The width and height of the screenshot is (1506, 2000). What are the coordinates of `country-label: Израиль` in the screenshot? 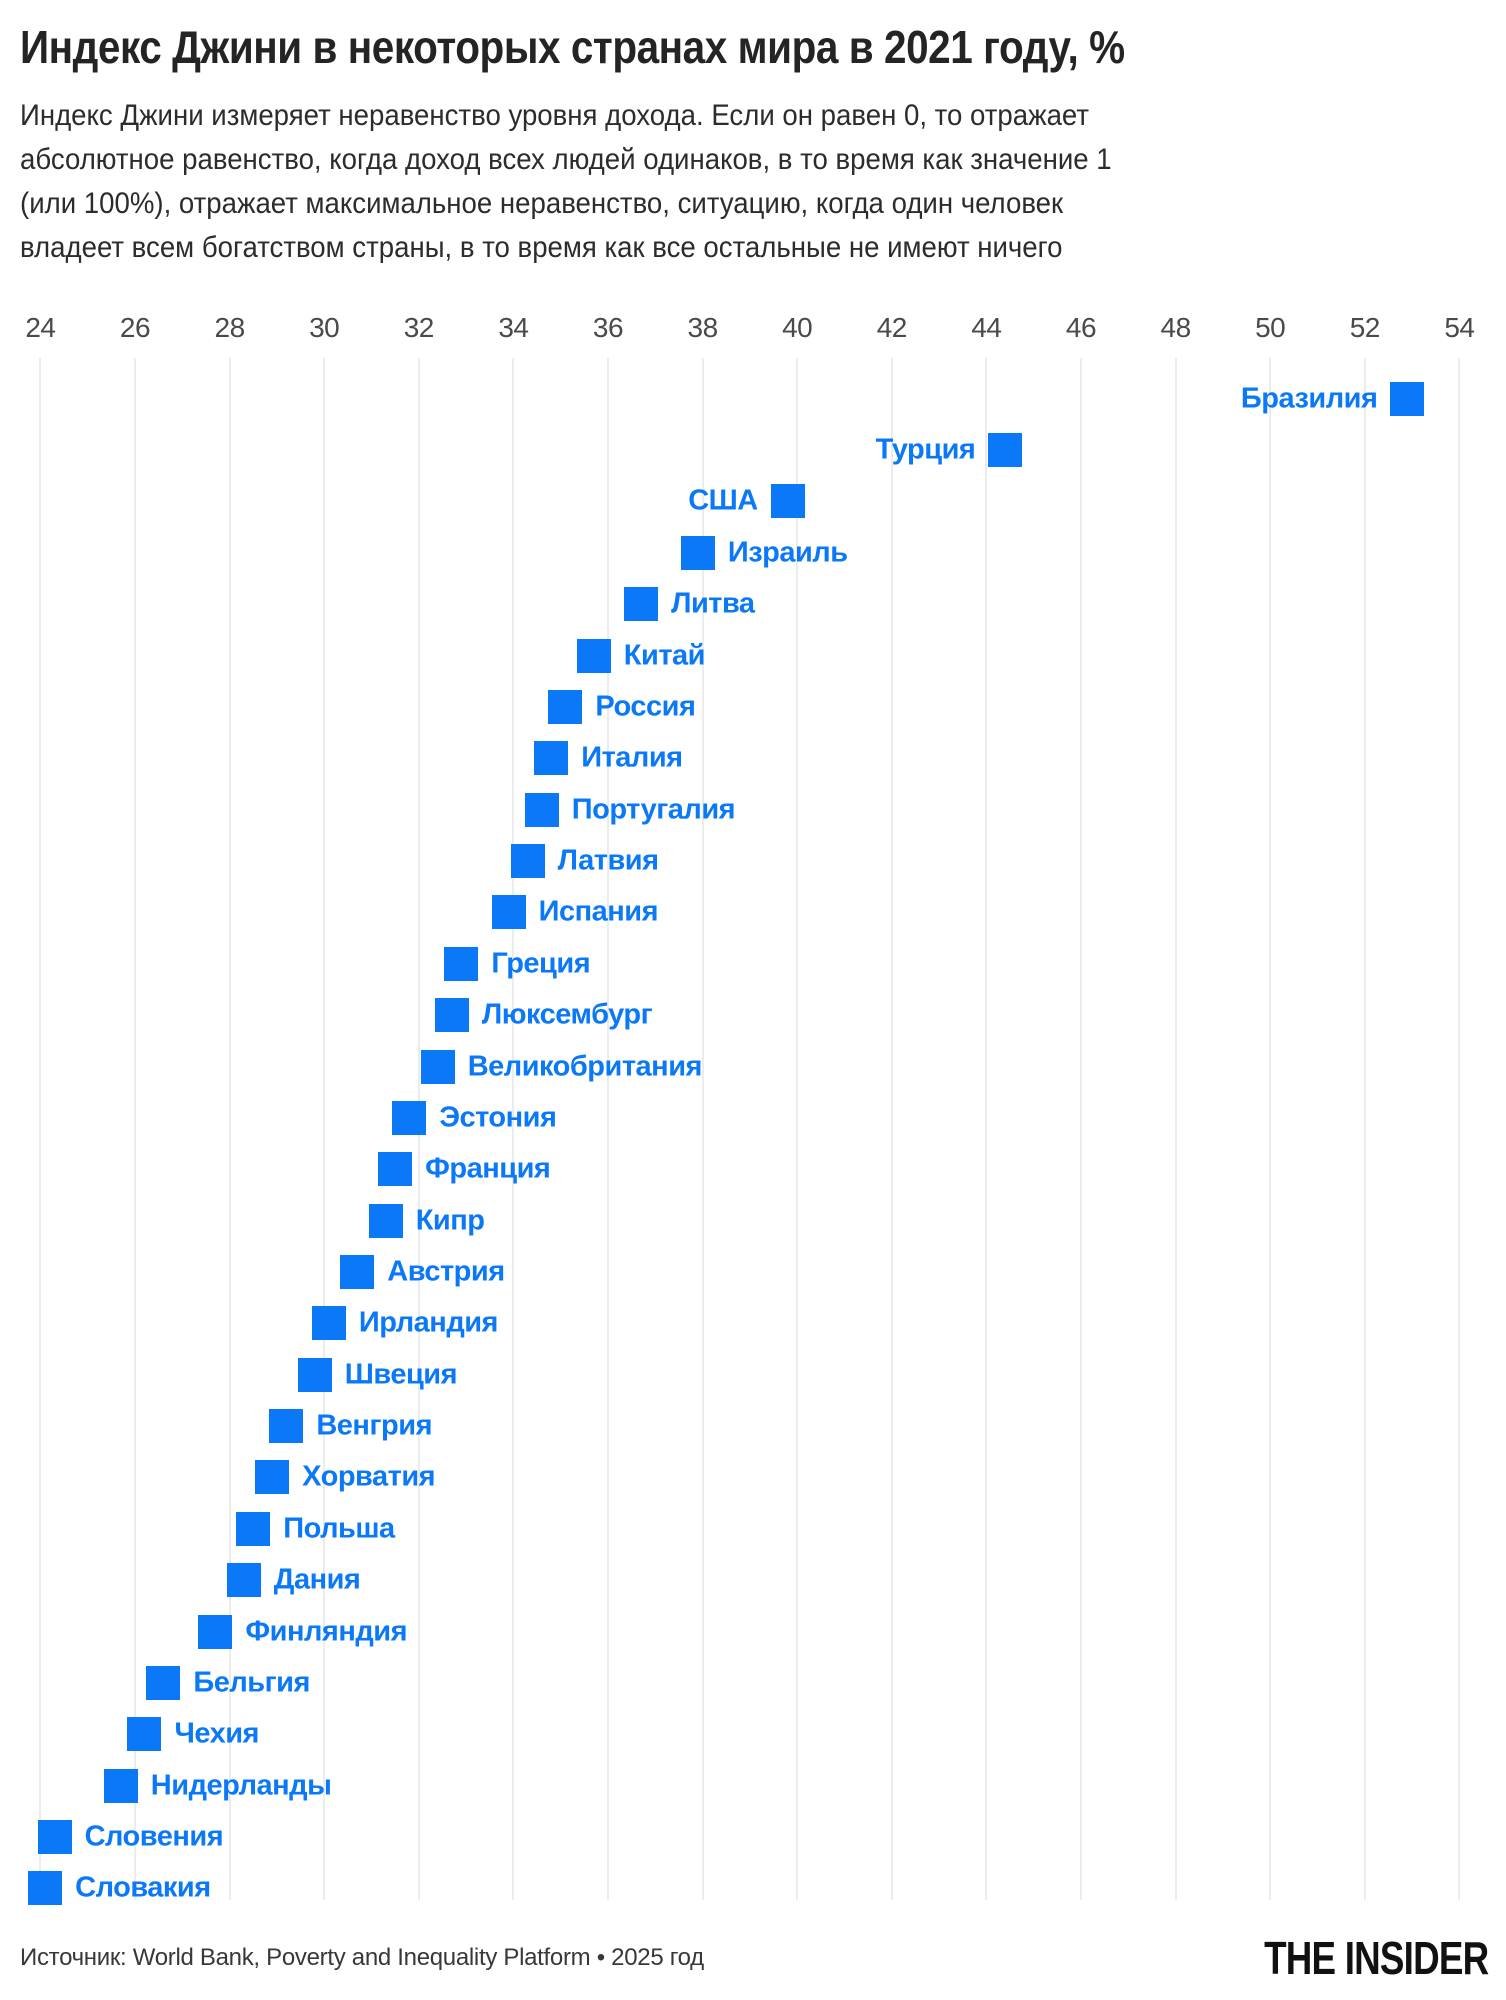 It's located at (787, 552).